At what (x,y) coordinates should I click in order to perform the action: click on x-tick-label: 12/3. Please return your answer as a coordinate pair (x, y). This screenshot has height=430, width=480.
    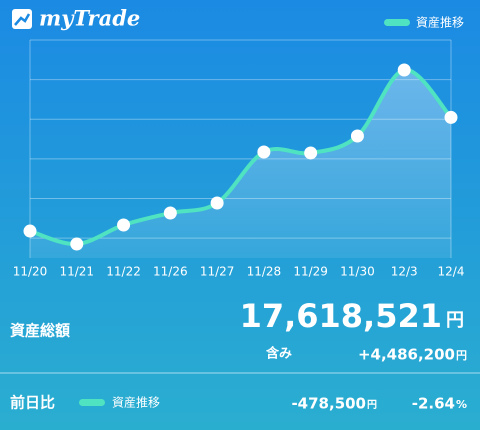
    Looking at the image, I should click on (404, 272).